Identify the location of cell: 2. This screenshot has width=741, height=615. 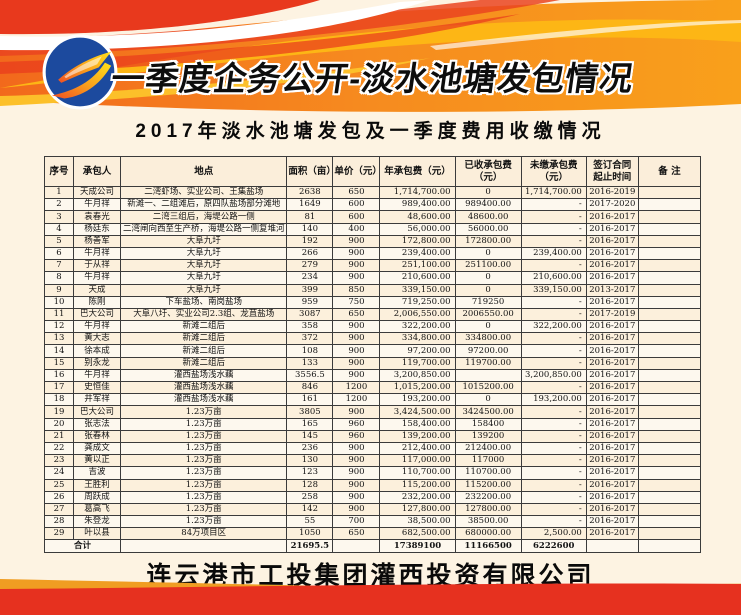
(59, 205).